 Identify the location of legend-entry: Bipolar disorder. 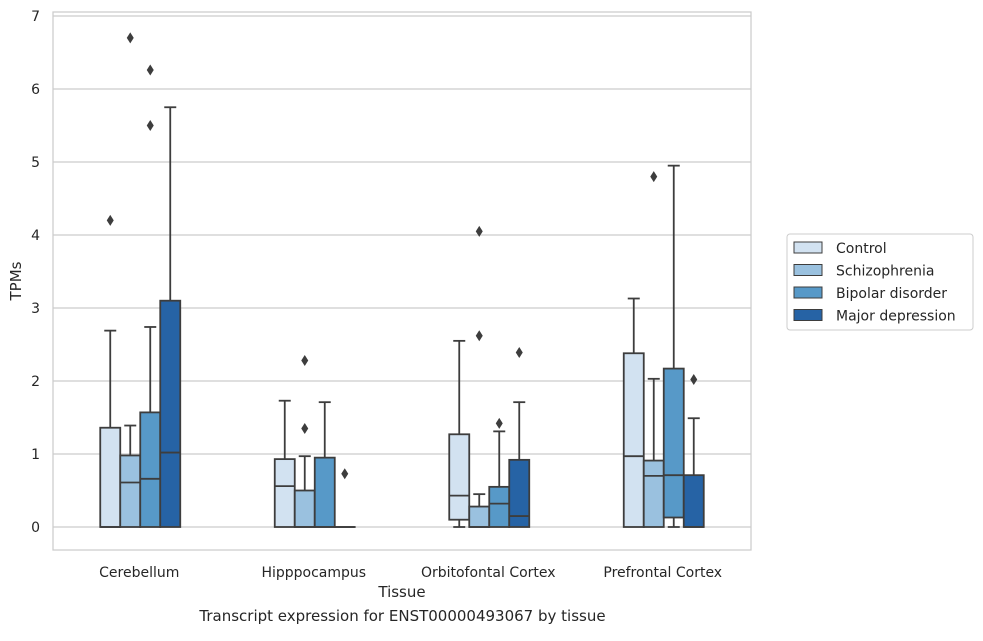
(891, 294).